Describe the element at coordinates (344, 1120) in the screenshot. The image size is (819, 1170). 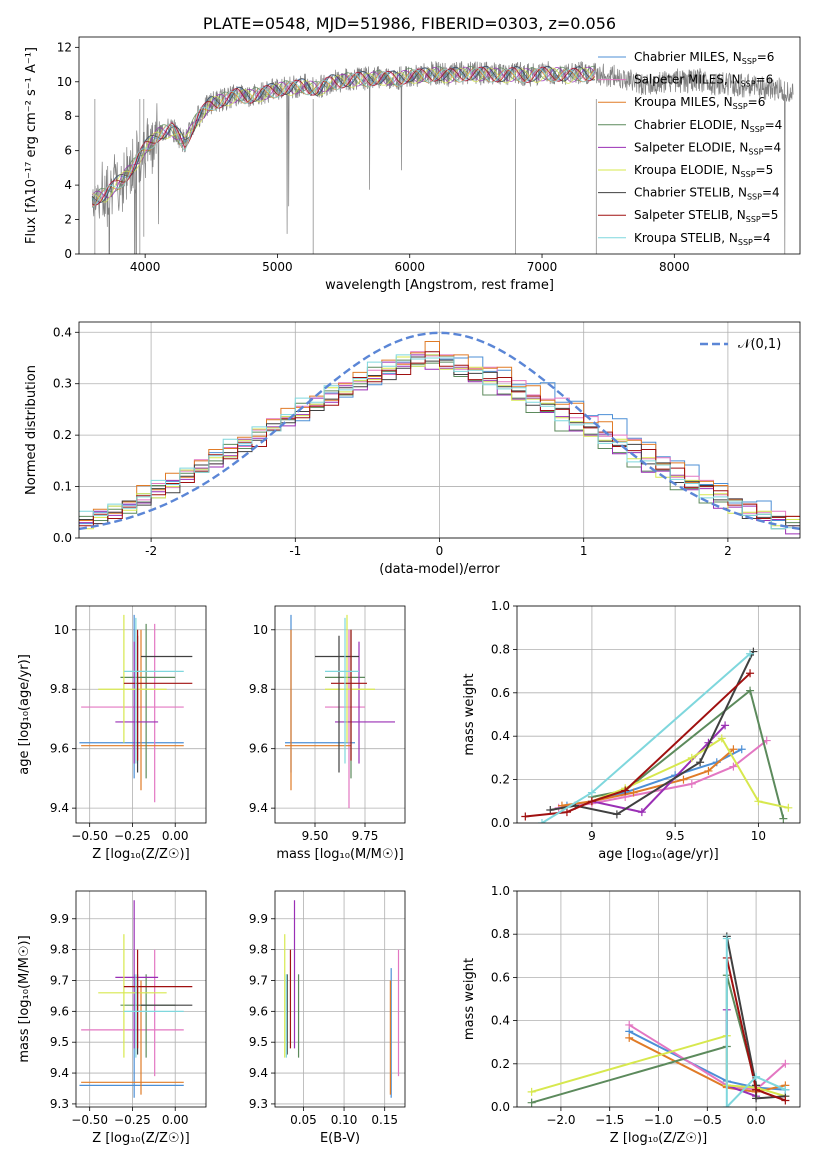
I see `x-tick-label: 0.10` at that location.